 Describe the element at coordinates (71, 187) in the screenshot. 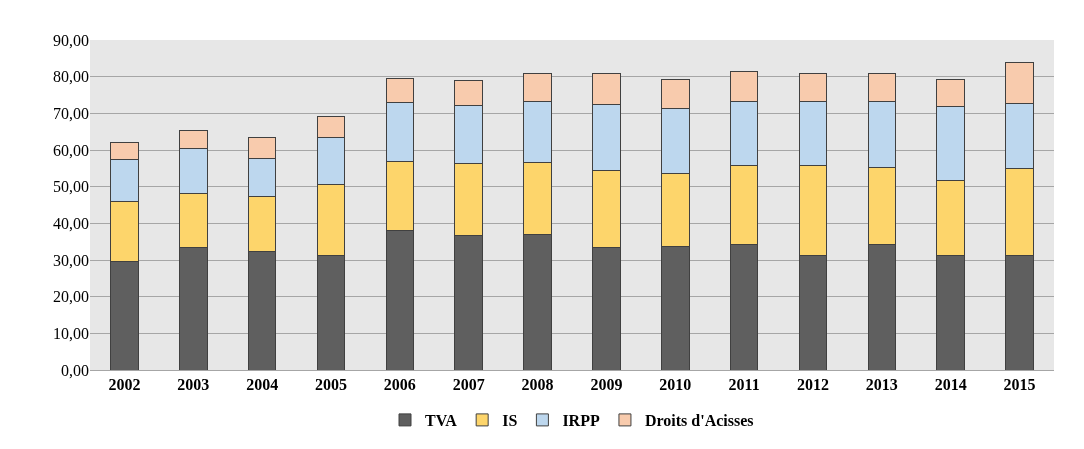

I see `y-tick-label: 50,00` at that location.